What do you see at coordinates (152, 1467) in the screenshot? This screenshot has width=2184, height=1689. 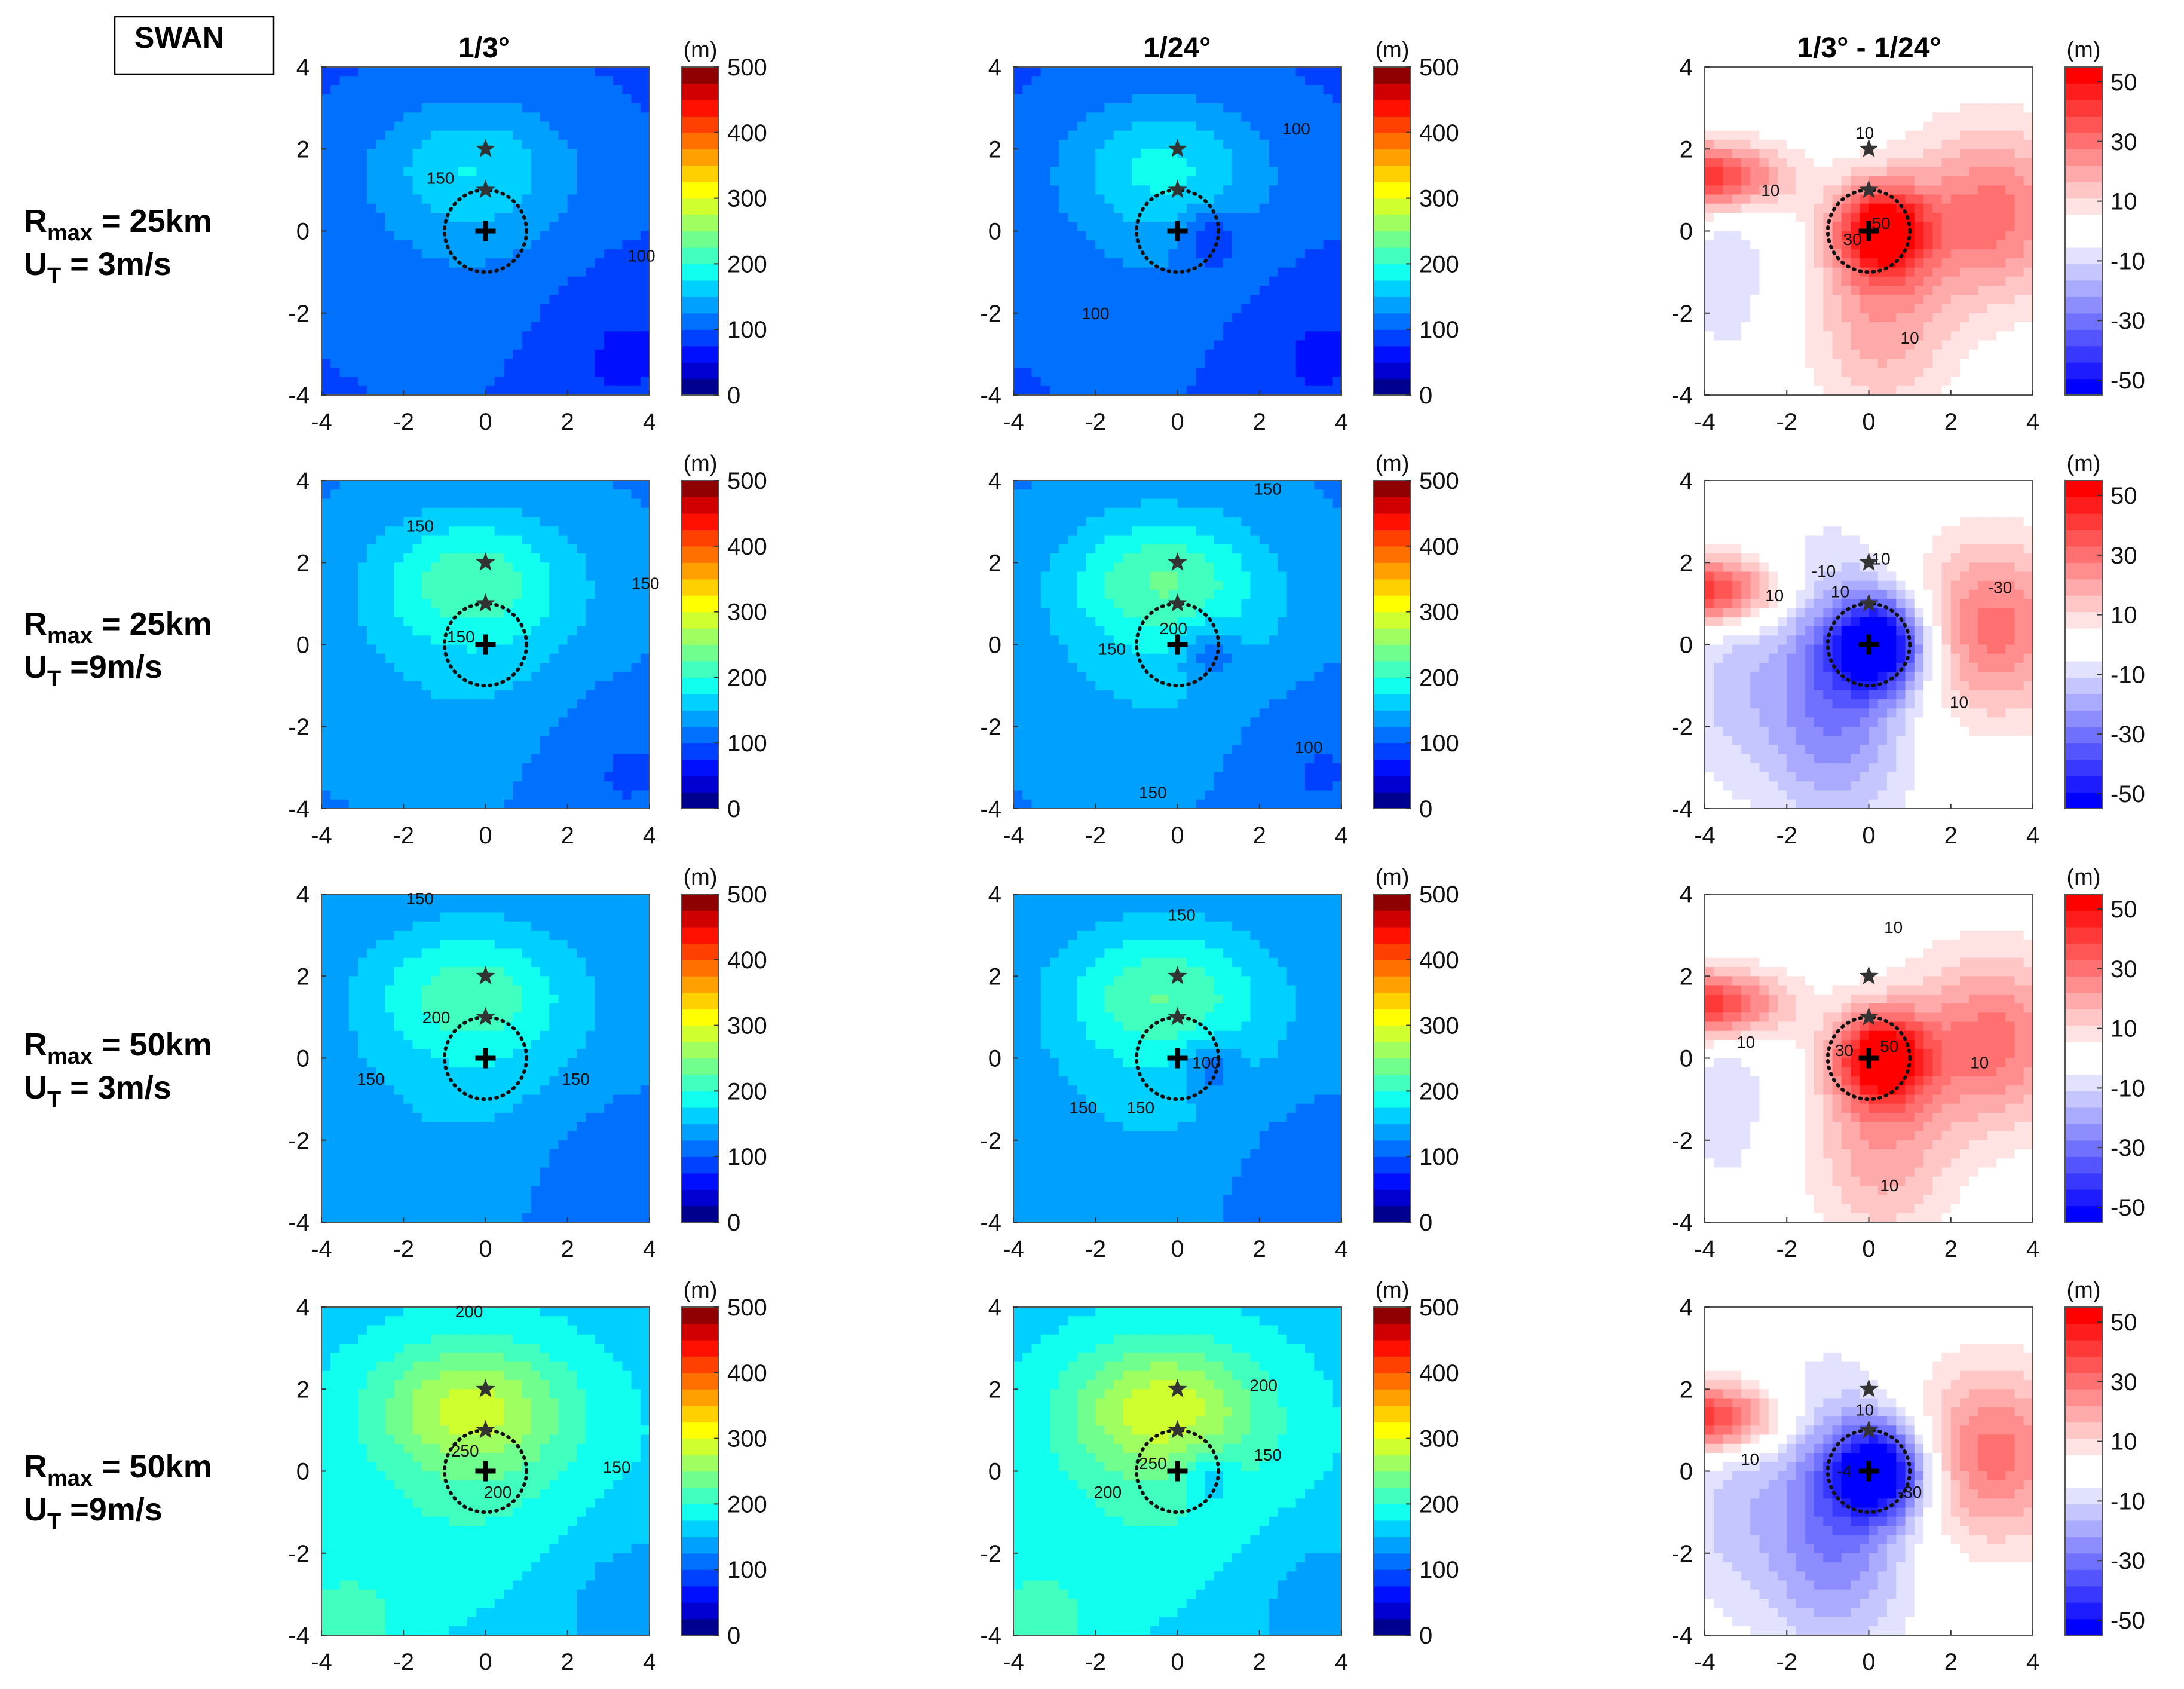 I see `row-label-r-value: = 50km` at bounding box center [152, 1467].